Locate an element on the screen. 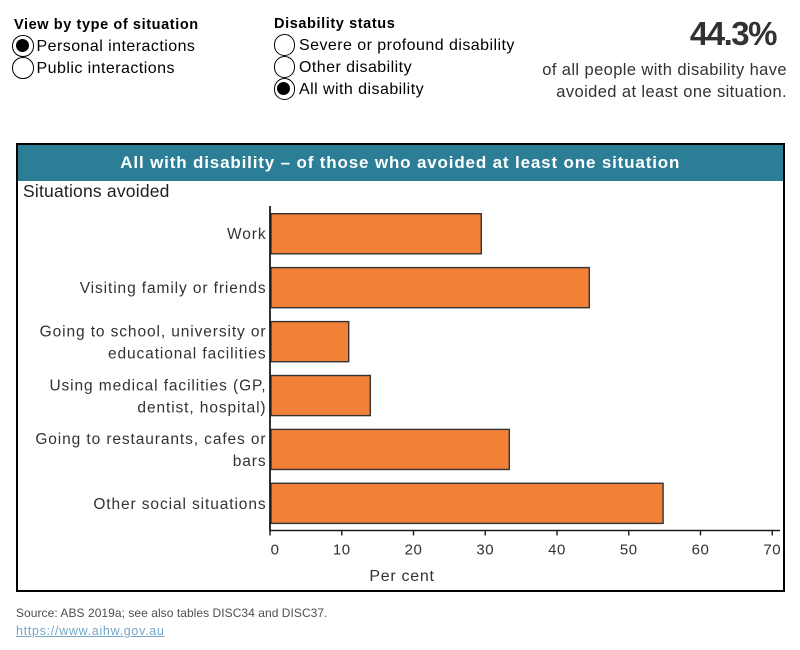 This screenshot has height=650, width=800. svg-text: Visiting family or friends is located at coordinates (173, 288).